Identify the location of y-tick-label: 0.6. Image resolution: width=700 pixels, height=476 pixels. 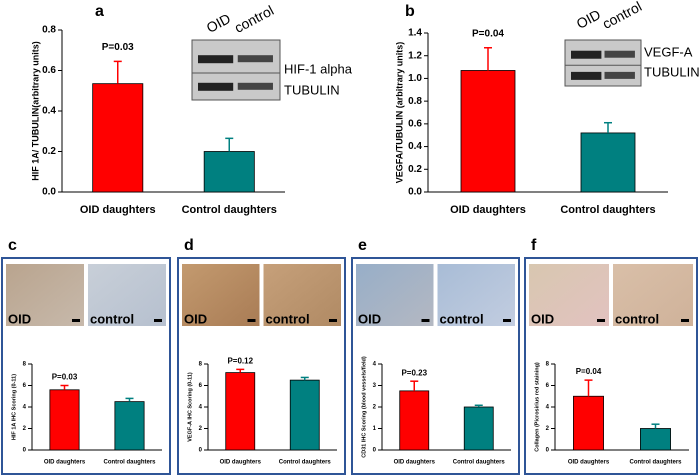
(415, 123).